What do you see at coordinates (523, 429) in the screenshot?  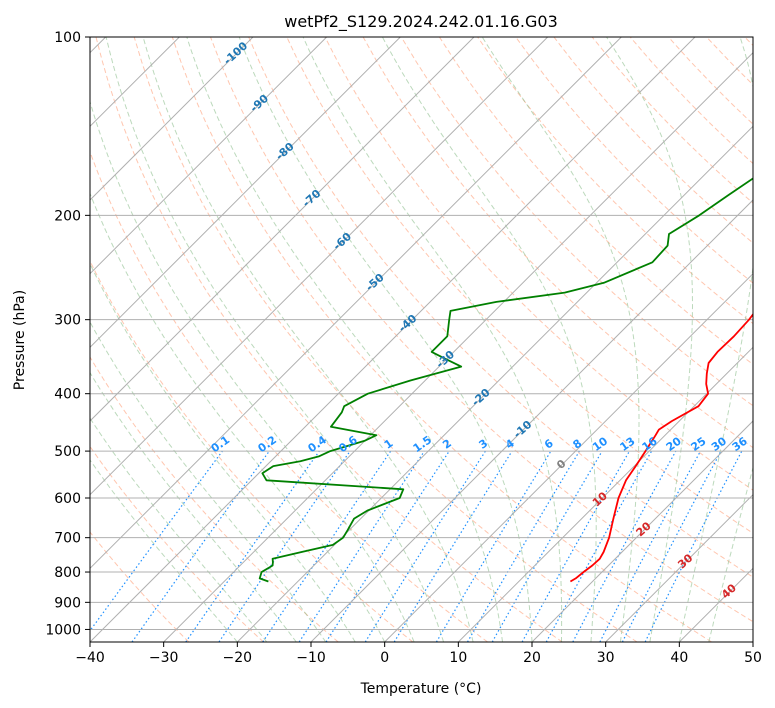 I see `isotherm-label: -10` at bounding box center [523, 429].